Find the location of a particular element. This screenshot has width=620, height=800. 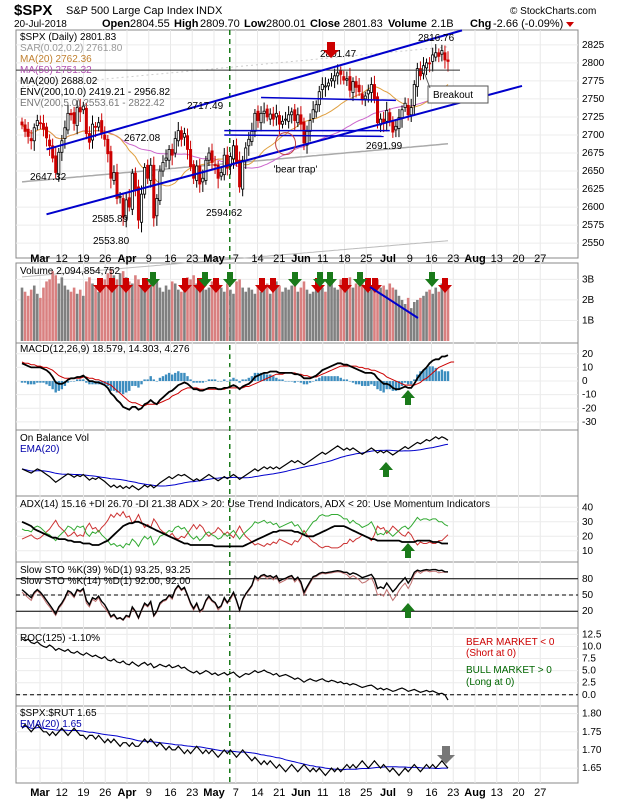

y-tick-macd-10: 10 is located at coordinates (588, 367).